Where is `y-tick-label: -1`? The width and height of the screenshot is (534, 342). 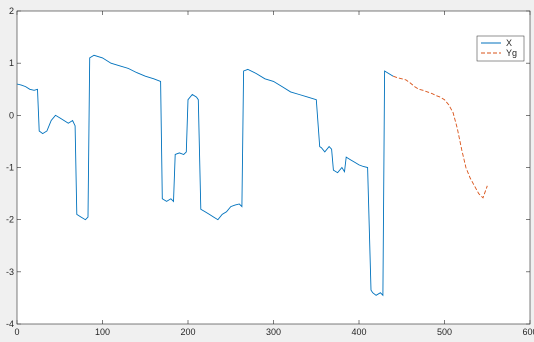
y-tick-label: -1 is located at coordinates (10, 168).